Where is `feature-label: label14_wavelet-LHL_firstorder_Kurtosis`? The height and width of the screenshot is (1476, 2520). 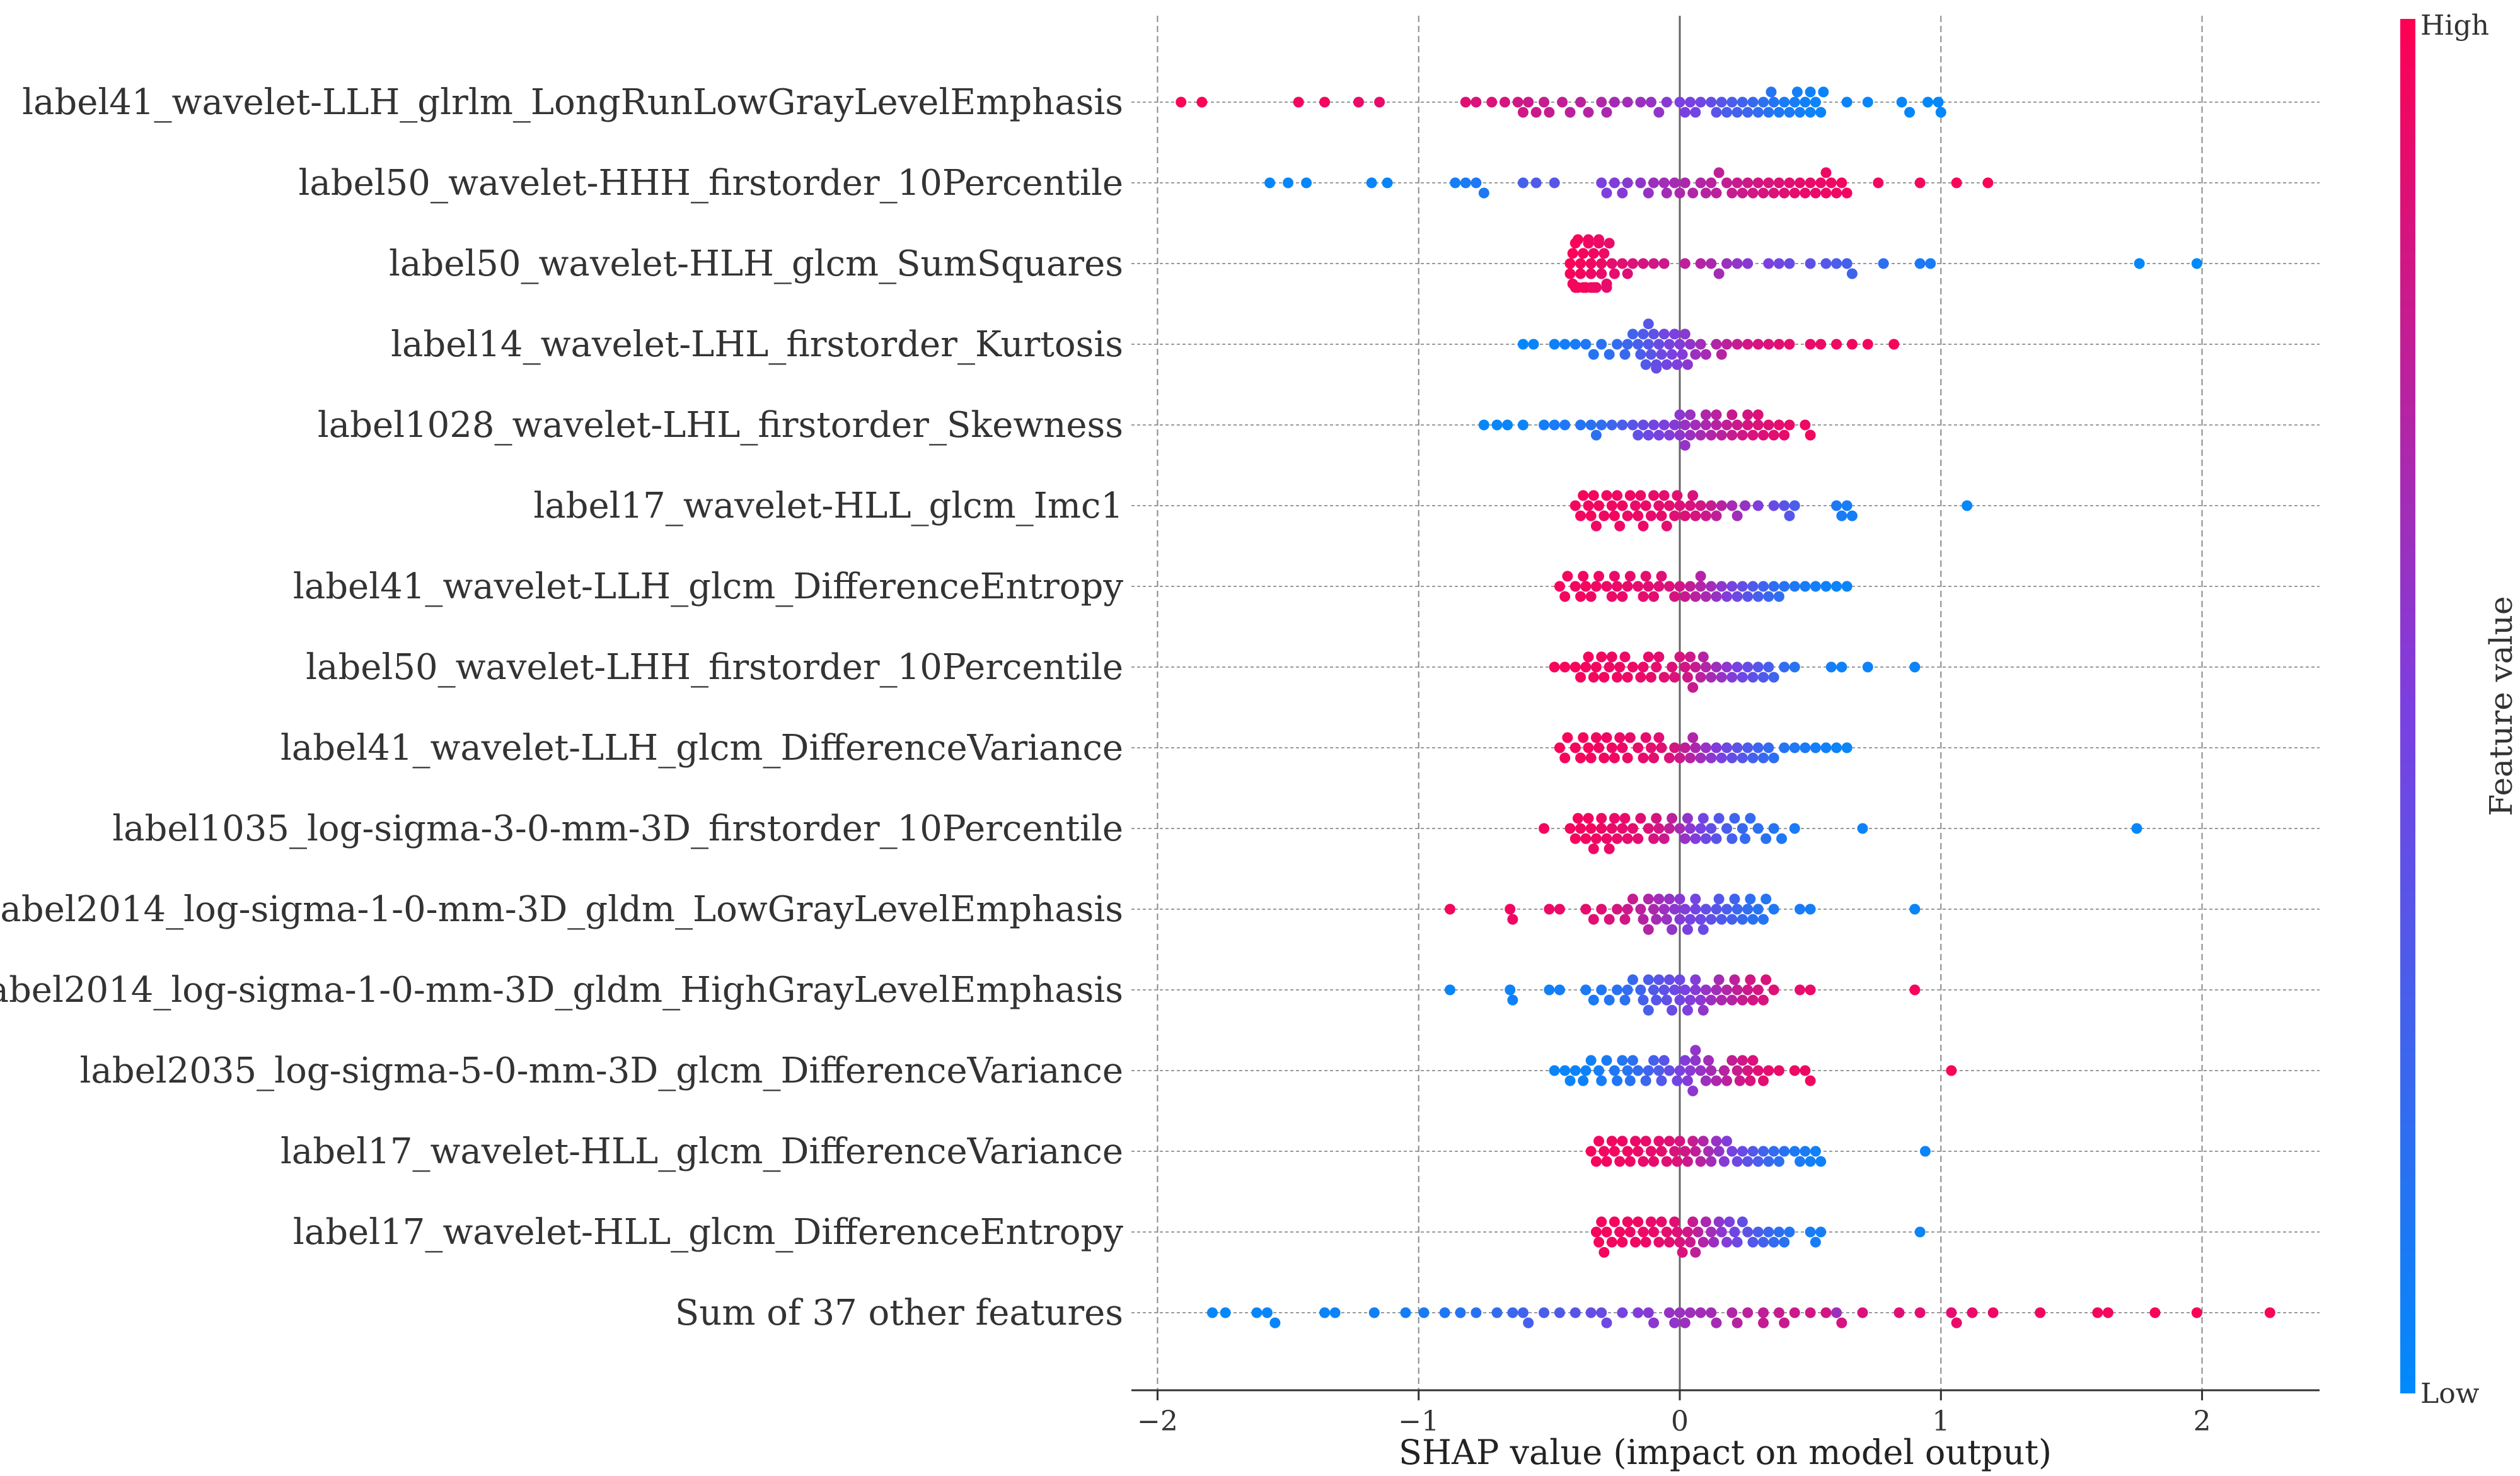 feature-label: label14_wavelet-LHL_firstorder_Kurtosis is located at coordinates (757, 344).